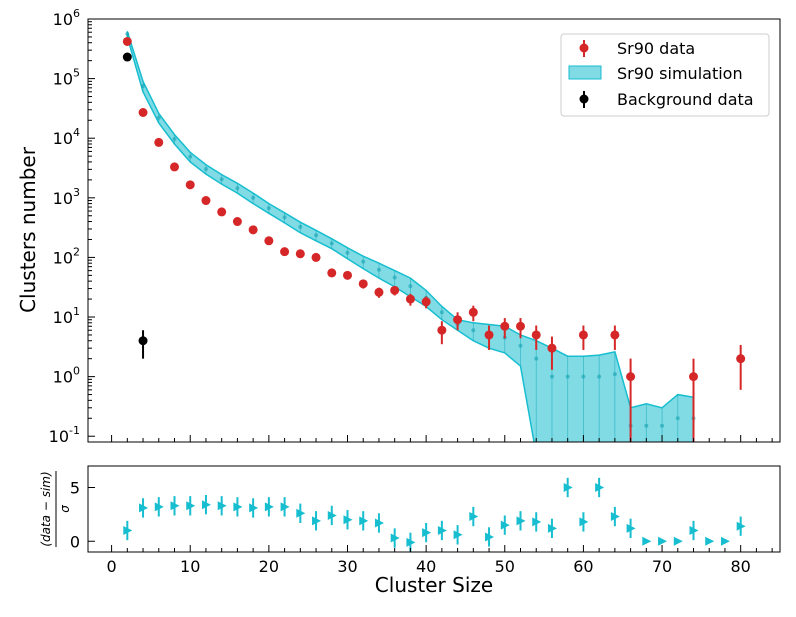 The image size is (796, 617). Describe the element at coordinates (190, 566) in the screenshot. I see `x-tick-label: 10` at that location.